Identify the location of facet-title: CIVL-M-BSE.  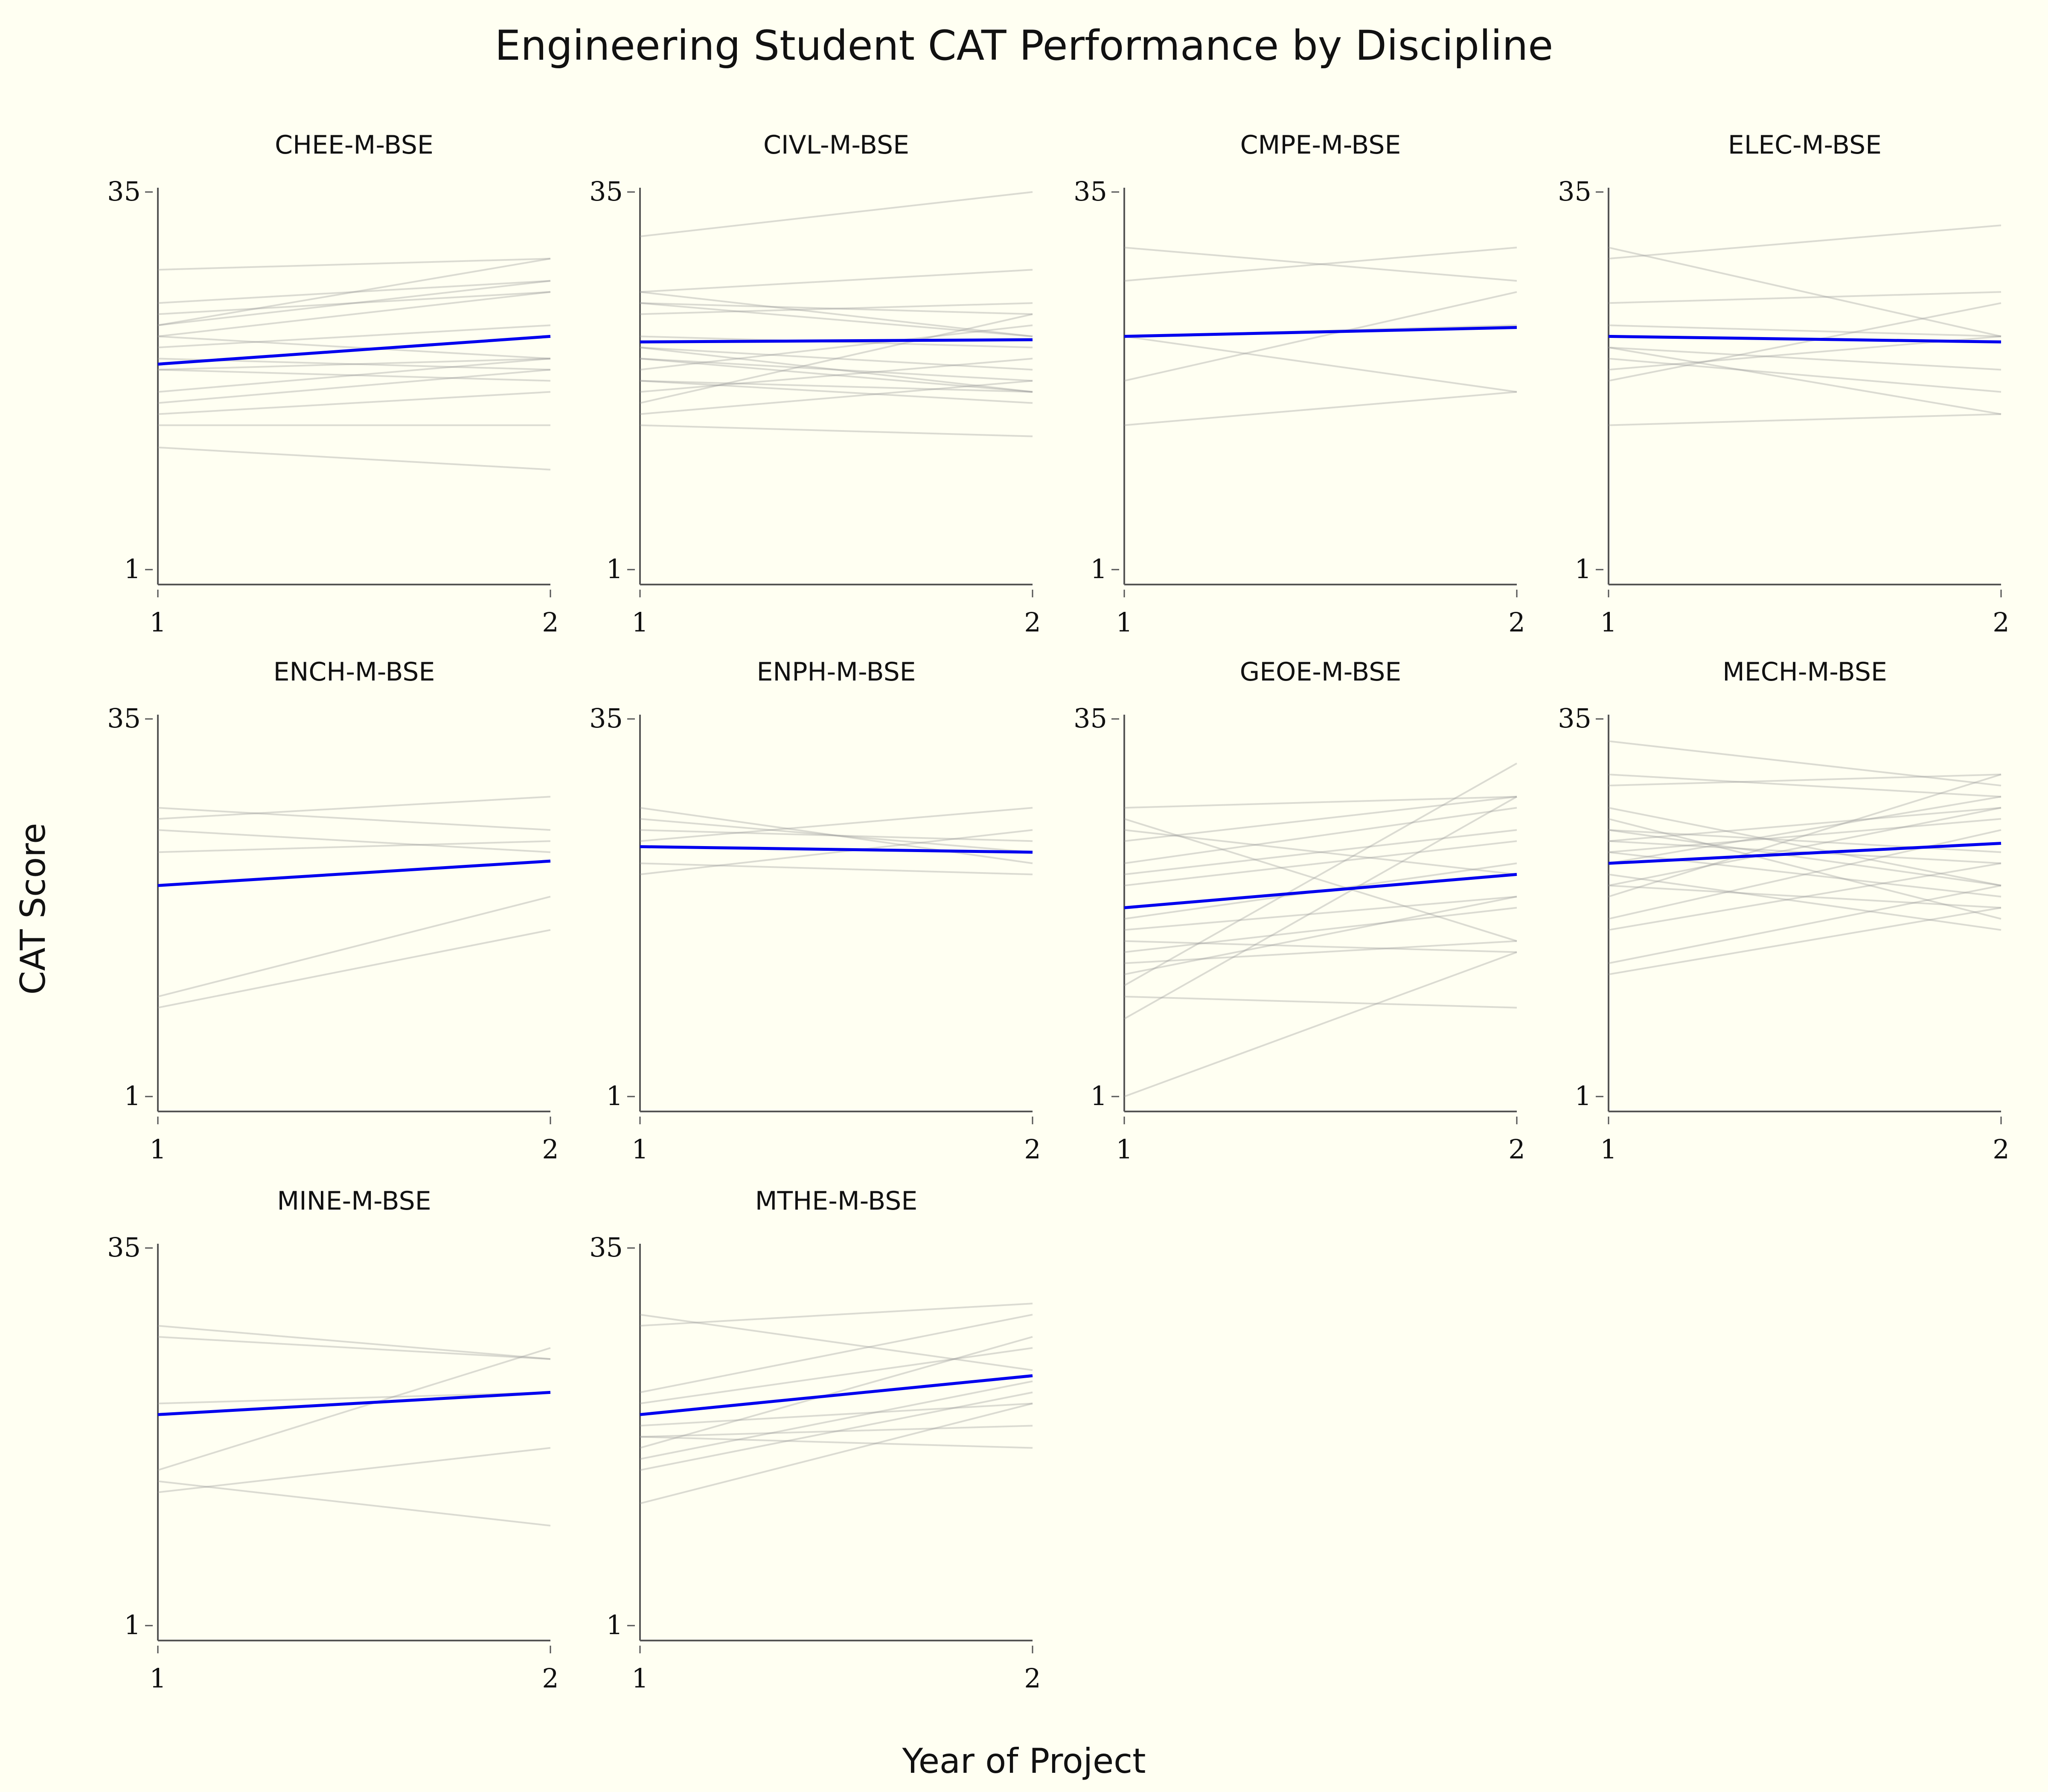
(836, 145).